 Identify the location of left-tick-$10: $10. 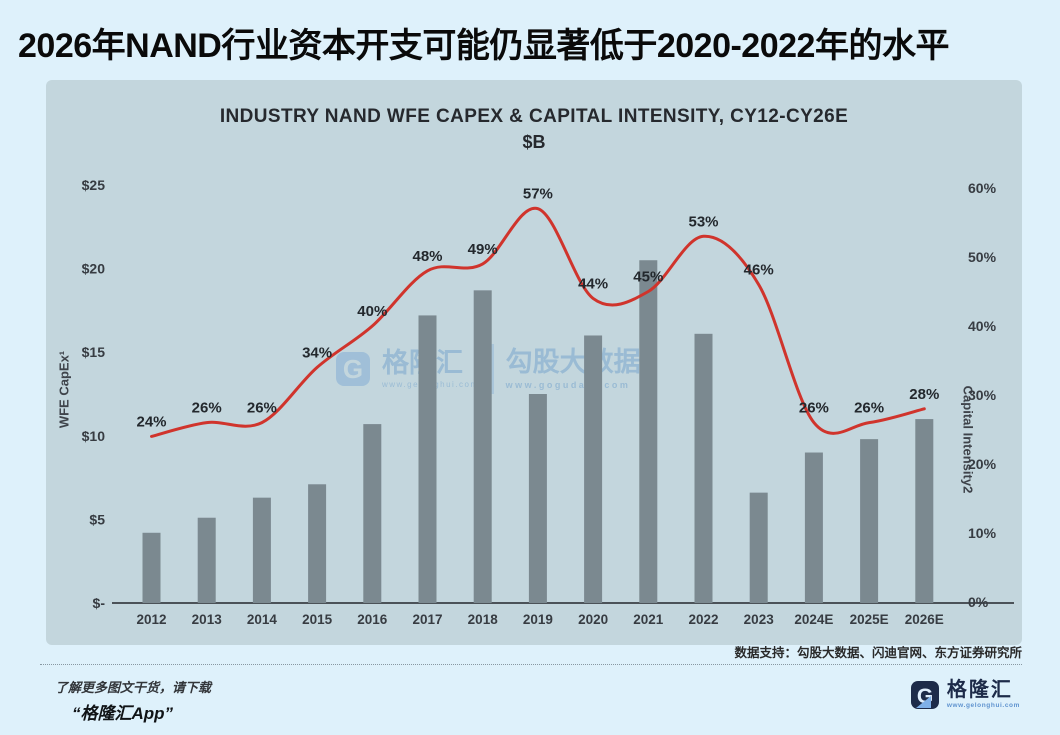
(94, 436).